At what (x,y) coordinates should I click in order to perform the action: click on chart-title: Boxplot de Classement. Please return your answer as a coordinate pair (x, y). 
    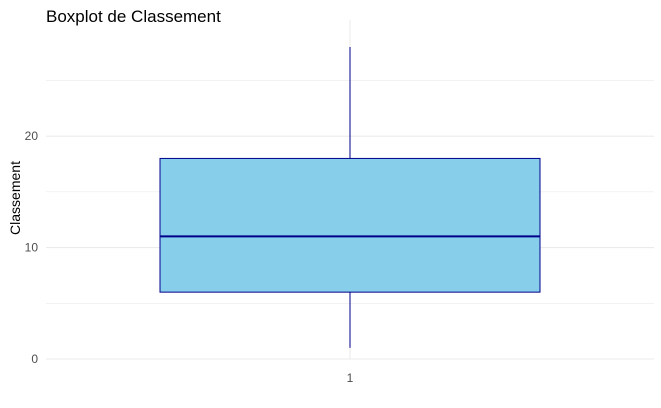
    Looking at the image, I should click on (133, 16).